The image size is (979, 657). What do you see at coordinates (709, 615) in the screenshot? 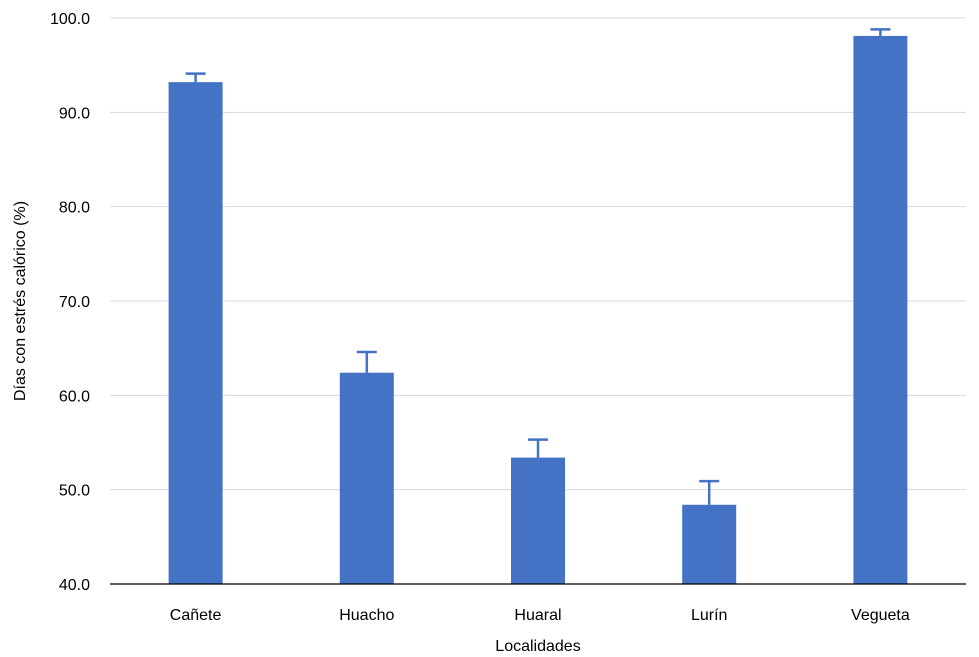
I see `x-tick-label: Lurín` at bounding box center [709, 615].